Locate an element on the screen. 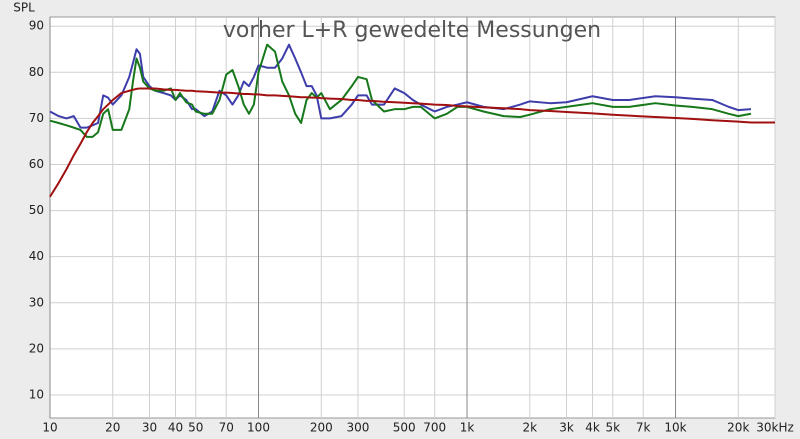 The image size is (800, 439). x-tick-label: 70 is located at coordinates (226, 428).